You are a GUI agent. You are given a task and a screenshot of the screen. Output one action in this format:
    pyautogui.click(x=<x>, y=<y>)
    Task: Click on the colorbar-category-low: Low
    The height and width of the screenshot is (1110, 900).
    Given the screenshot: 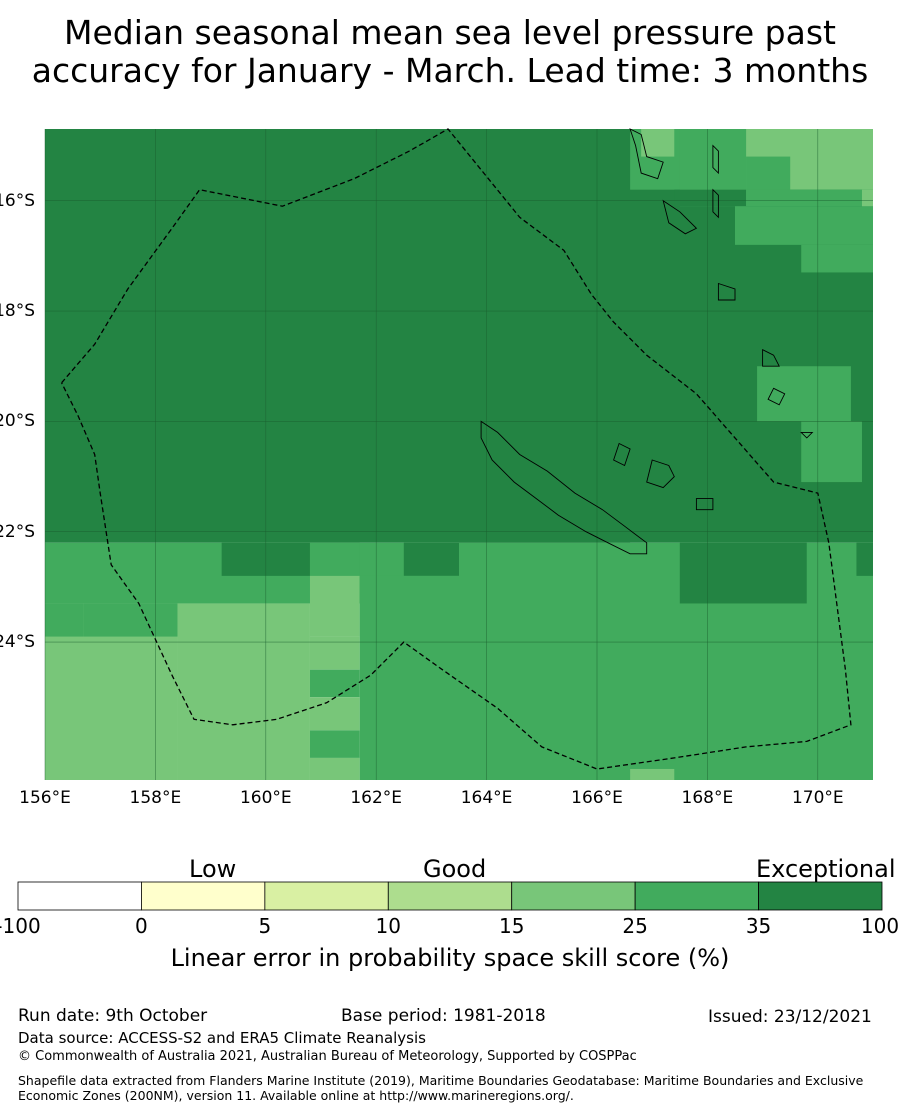 What is the action you would take?
    pyautogui.click(x=213, y=869)
    